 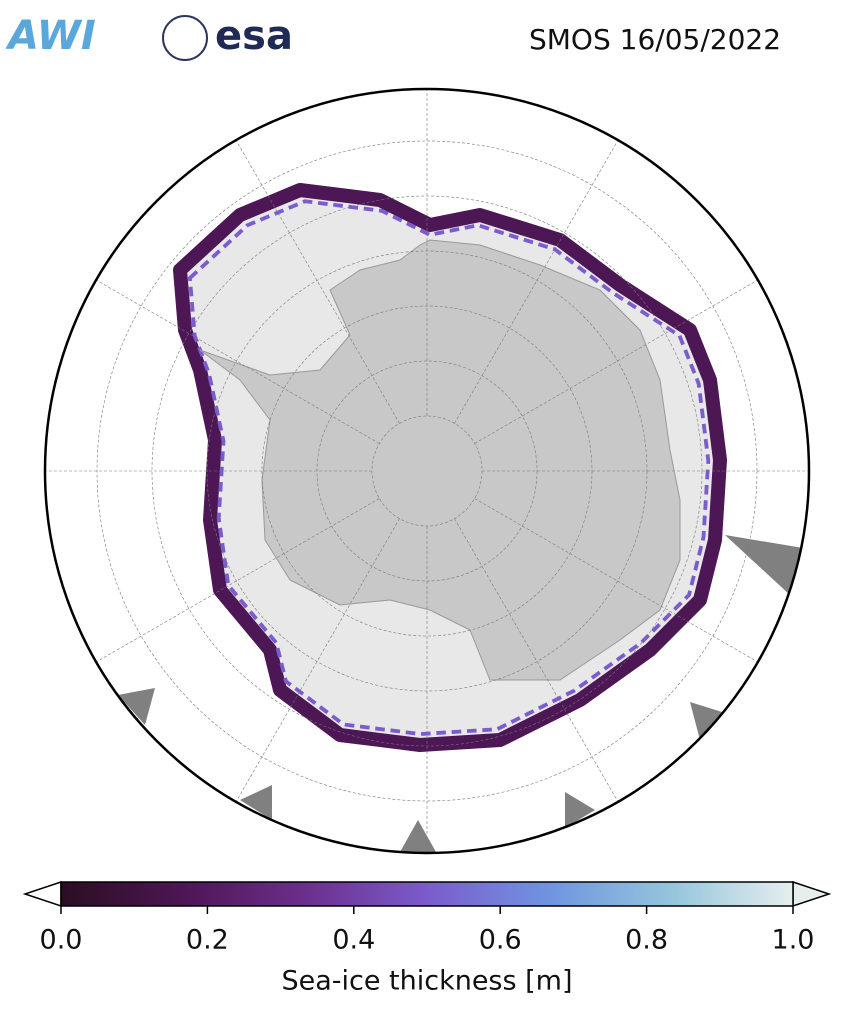 What do you see at coordinates (50, 36) in the screenshot?
I see `awi-logo: AWI` at bounding box center [50, 36].